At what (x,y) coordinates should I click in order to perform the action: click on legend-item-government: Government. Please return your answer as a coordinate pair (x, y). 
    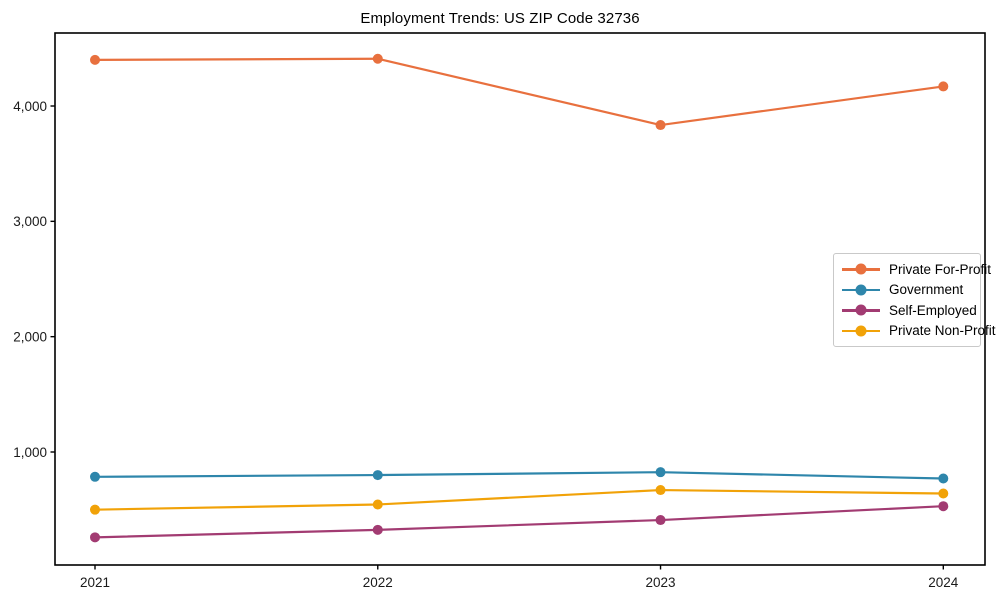
    Looking at the image, I should click on (907, 289).